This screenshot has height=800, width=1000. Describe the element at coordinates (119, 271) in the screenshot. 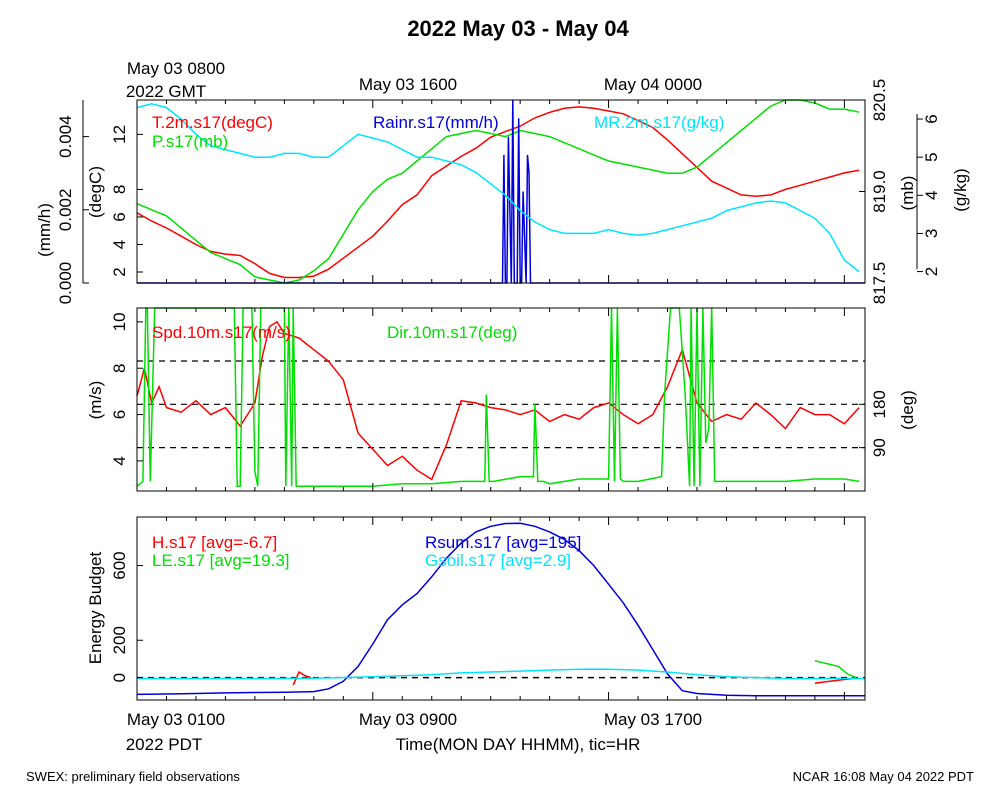

I see `temp-tick-label: 2` at that location.